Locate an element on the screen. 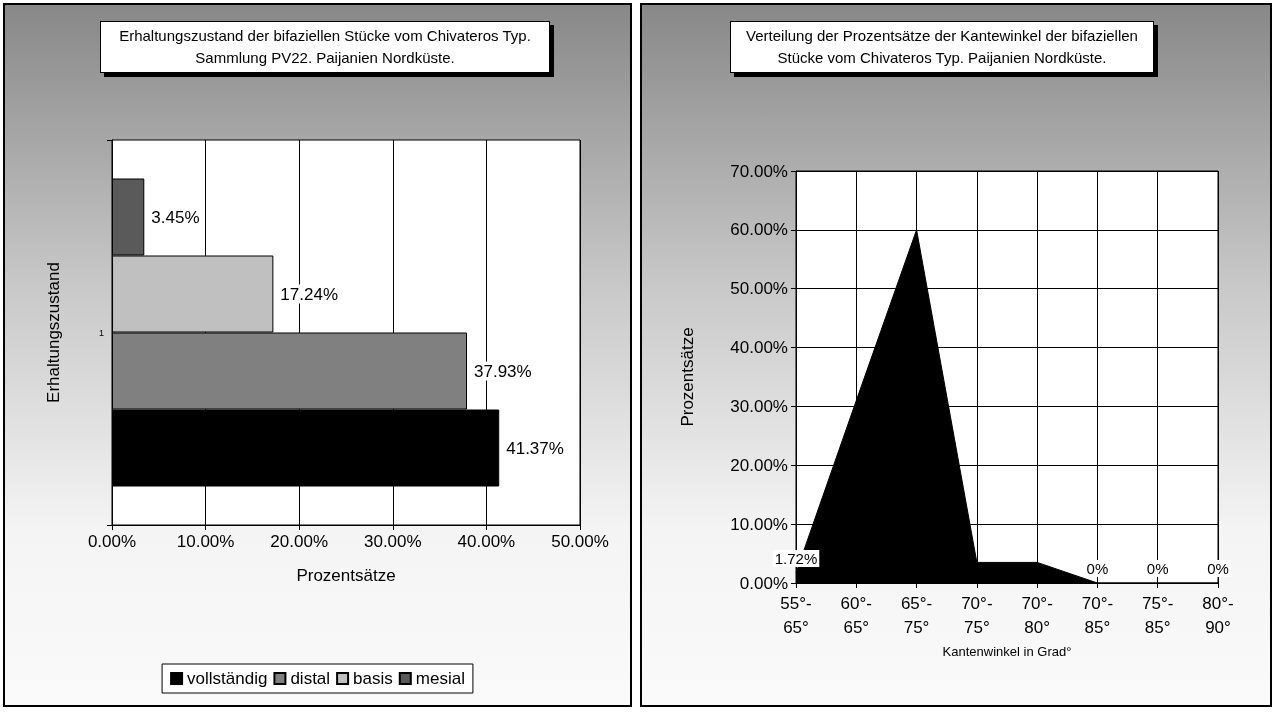 This screenshot has width=1275, height=713. data-label: 1.72% is located at coordinates (796, 558).